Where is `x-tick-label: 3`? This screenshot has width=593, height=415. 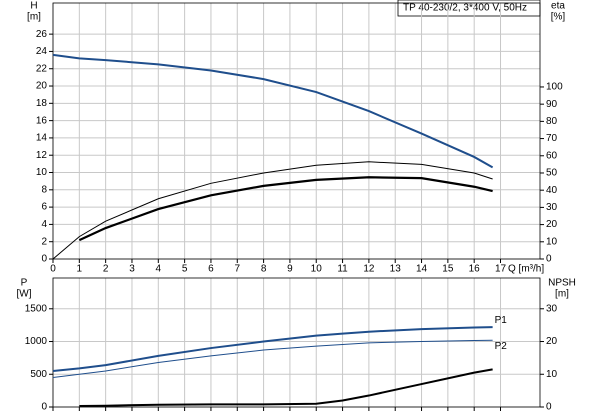
x-tick-label: 3 is located at coordinates (132, 269).